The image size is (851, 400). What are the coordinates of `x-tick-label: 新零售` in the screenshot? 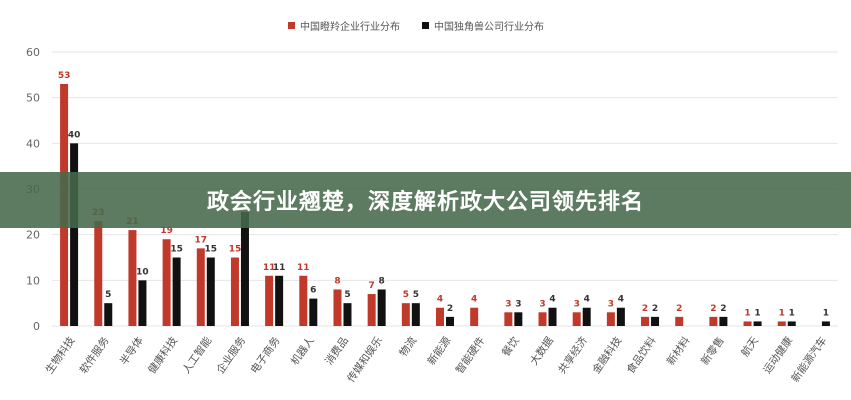 It's located at (712, 350).